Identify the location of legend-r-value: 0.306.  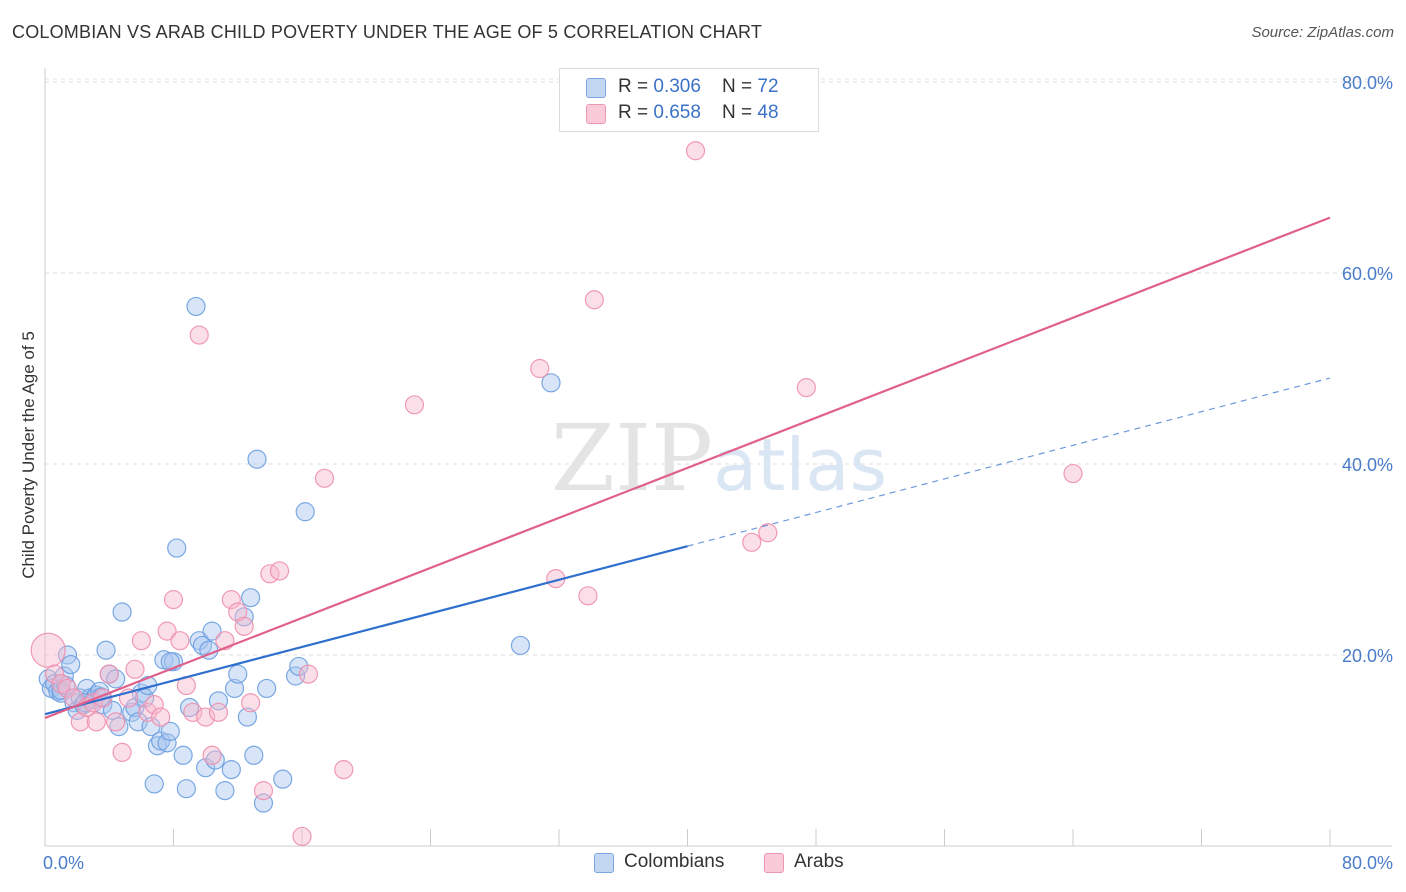
(677, 86).